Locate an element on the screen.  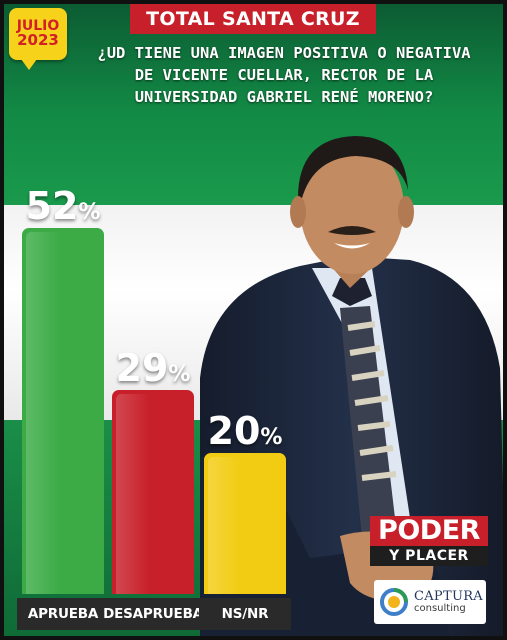
poder-y-placer-logo: PODER Y PLACER is located at coordinates (429, 542).